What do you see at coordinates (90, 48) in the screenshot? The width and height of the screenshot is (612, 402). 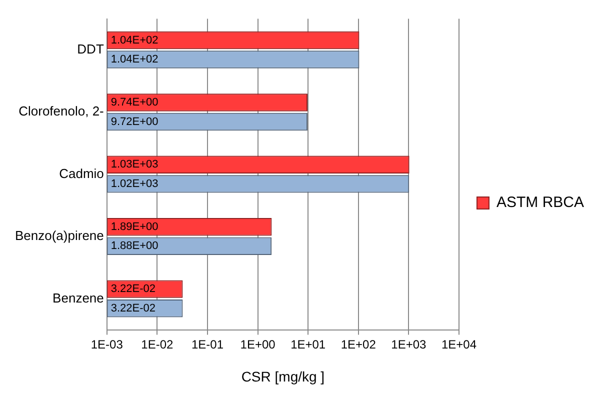 I see `y-tick-label: DDT` at bounding box center [90, 48].